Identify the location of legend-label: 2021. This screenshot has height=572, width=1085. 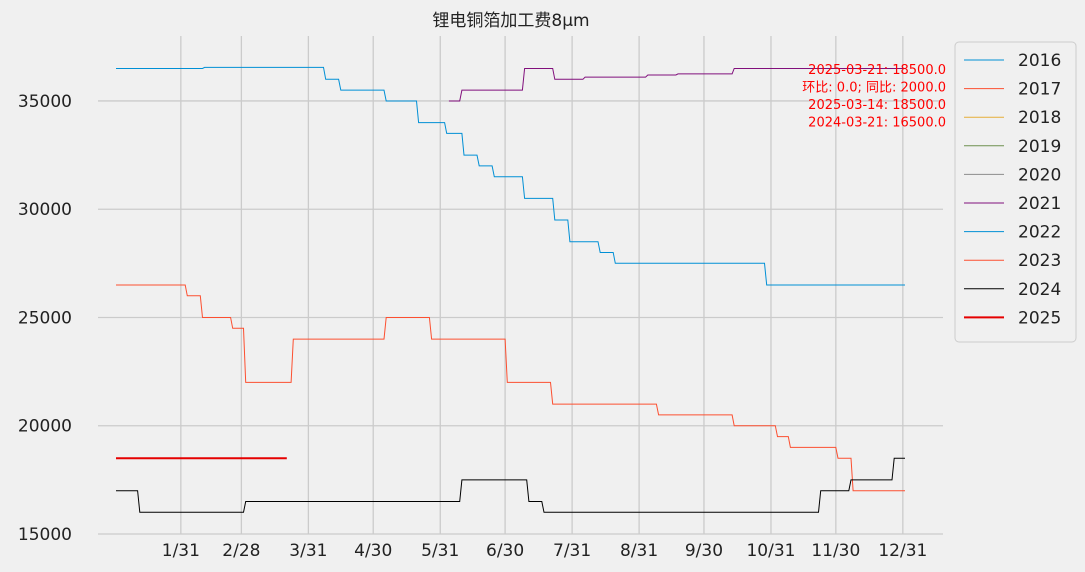
(1039, 204).